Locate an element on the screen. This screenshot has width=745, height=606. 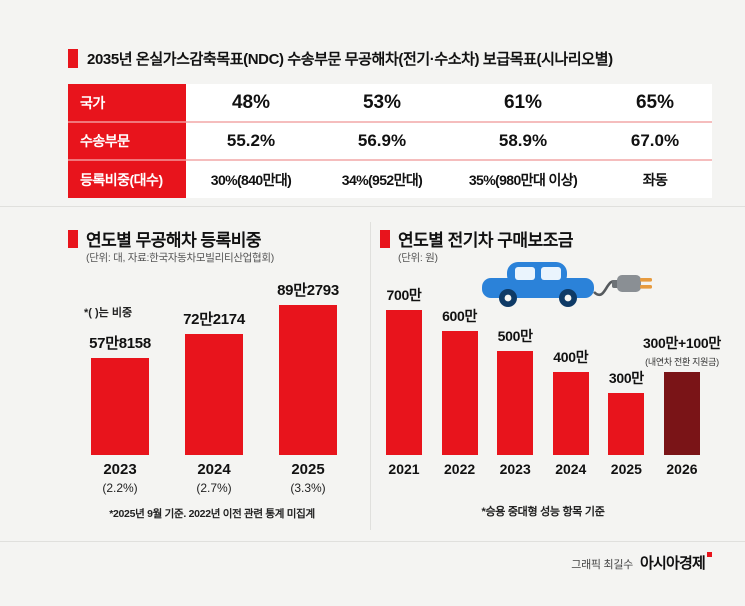
left-chart-bullet-icon is located at coordinates (73, 238).